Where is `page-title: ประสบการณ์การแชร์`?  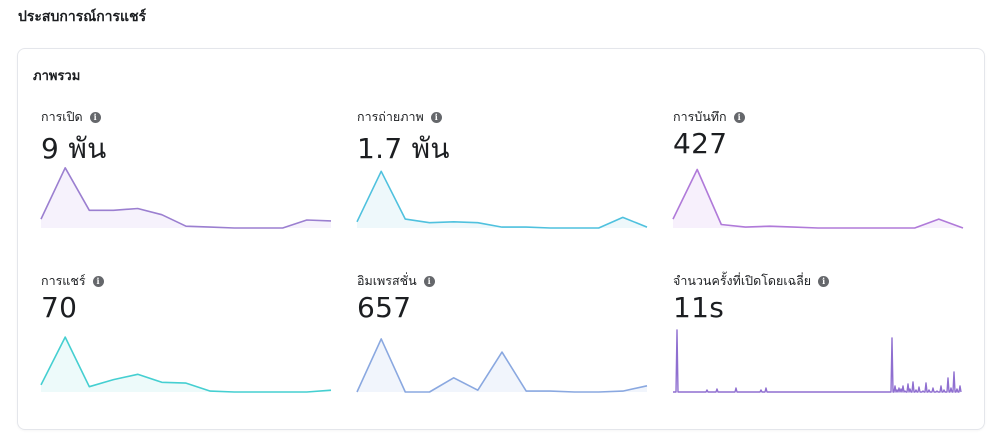 page-title: ประสบการณ์การแชร์ is located at coordinates (82, 17).